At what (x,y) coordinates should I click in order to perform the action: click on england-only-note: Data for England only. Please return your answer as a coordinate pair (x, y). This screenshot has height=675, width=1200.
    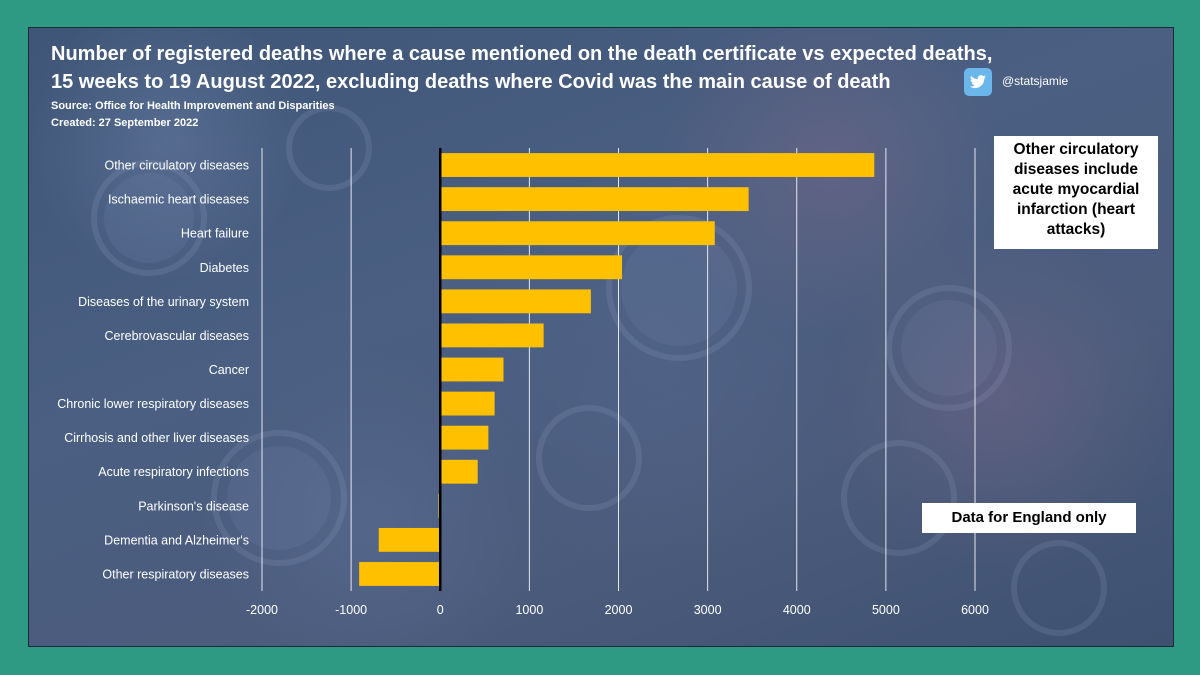
    Looking at the image, I should click on (1029, 518).